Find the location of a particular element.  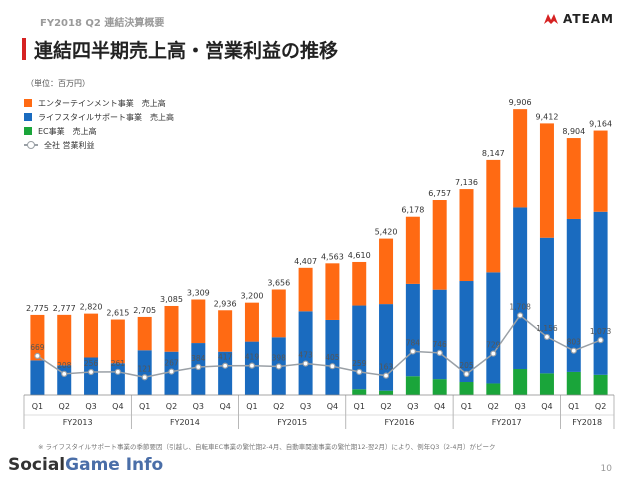

bar-total-label: 2,775 is located at coordinates (37, 308).